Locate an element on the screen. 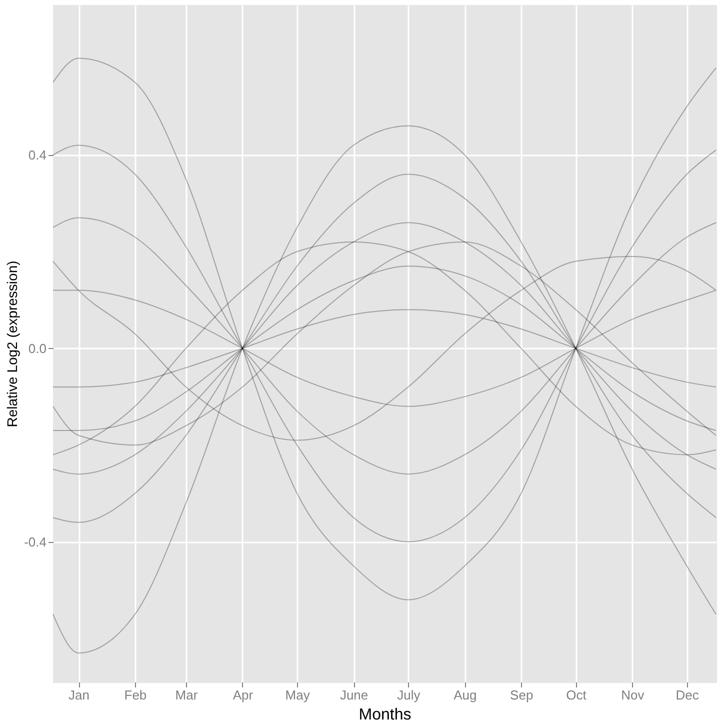 This screenshot has height=727, width=722. x-tick-label: June is located at coordinates (354, 695).